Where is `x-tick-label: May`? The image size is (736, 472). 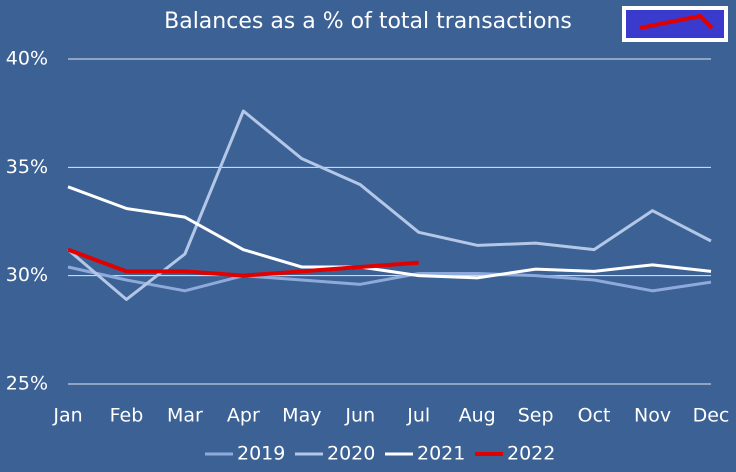
x-tick-label: May is located at coordinates (301, 416).